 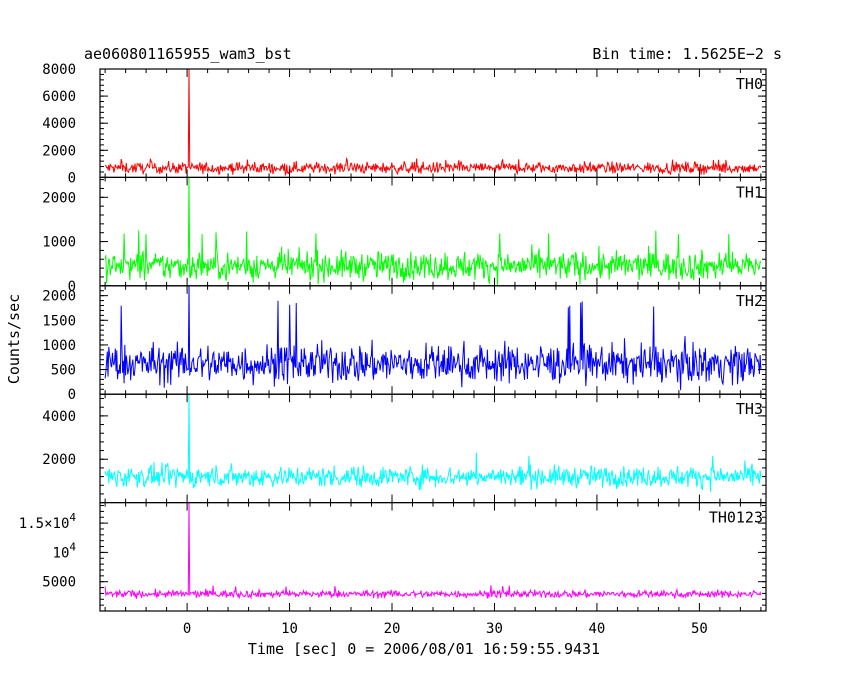 I want to click on series-line-th1, so click(x=433, y=231).